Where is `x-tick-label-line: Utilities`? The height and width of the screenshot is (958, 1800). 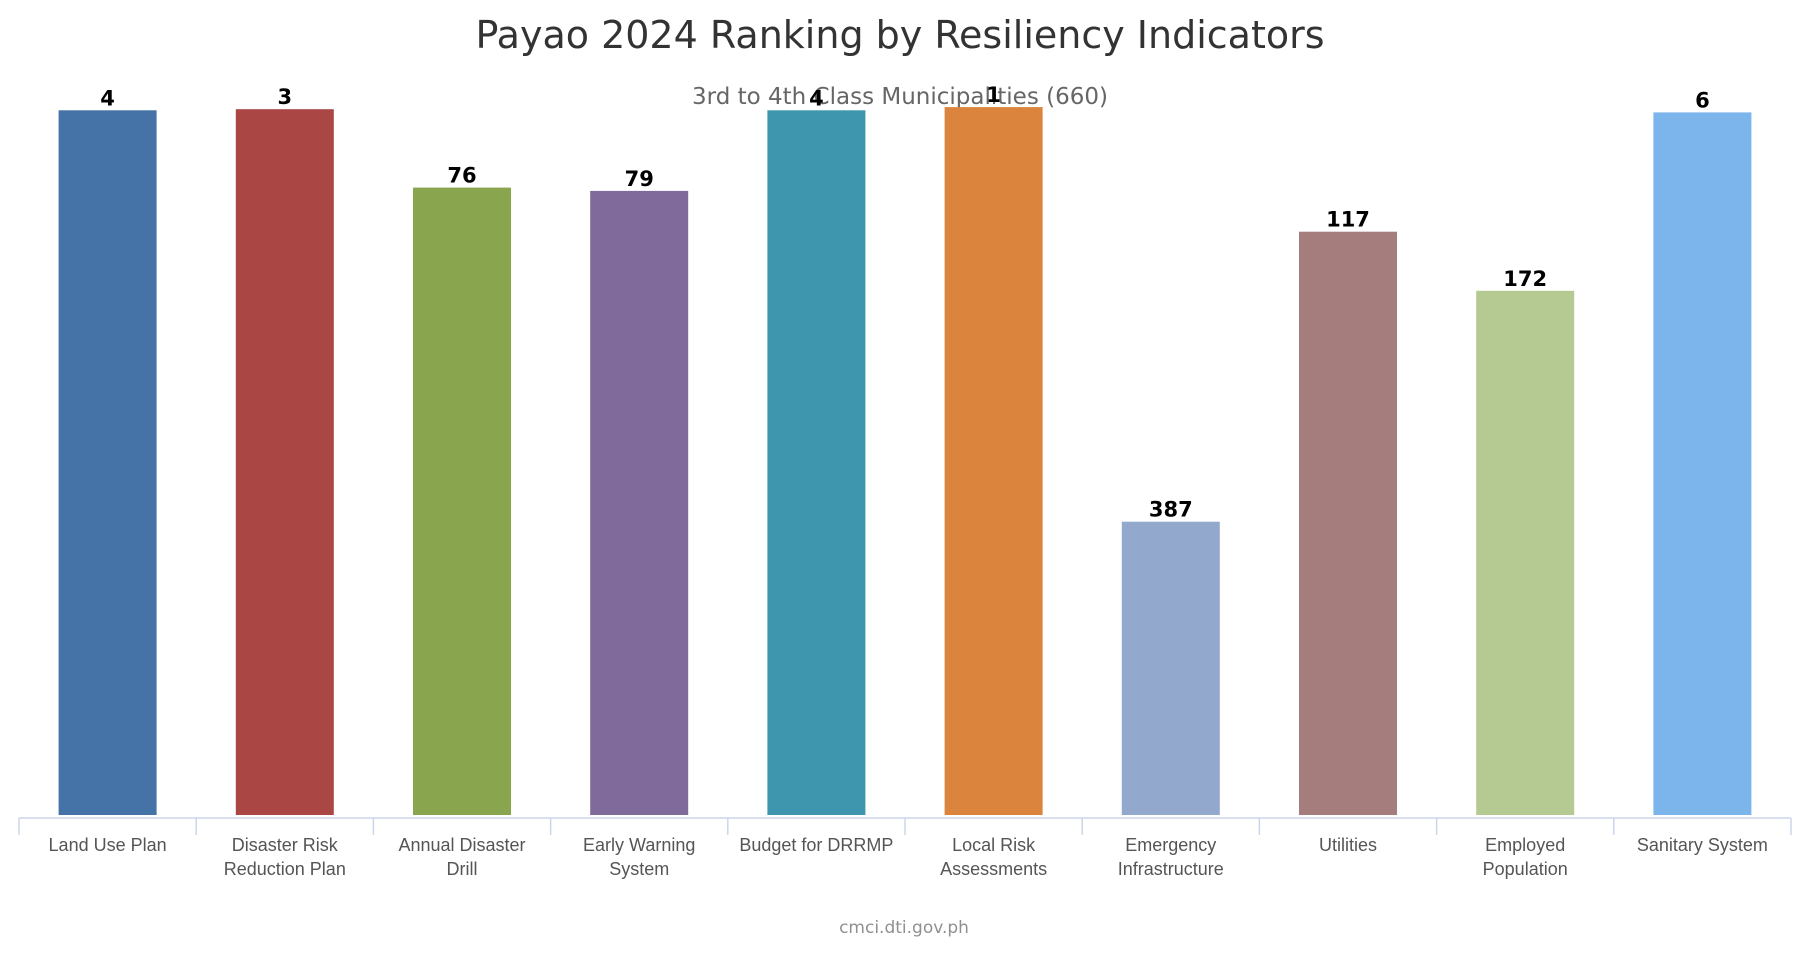
x-tick-label-line: Utilities is located at coordinates (1348, 845).